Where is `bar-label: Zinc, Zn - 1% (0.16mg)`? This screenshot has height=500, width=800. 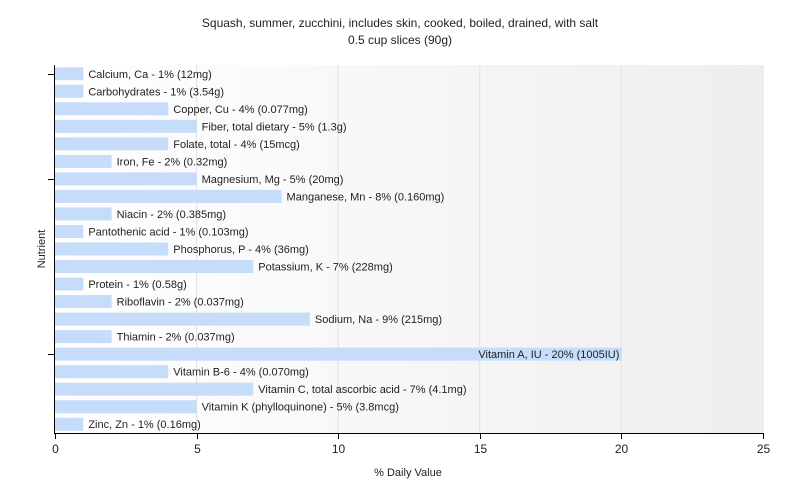
bar-label: Zinc, Zn - 1% (0.16mg) is located at coordinates (144, 425).